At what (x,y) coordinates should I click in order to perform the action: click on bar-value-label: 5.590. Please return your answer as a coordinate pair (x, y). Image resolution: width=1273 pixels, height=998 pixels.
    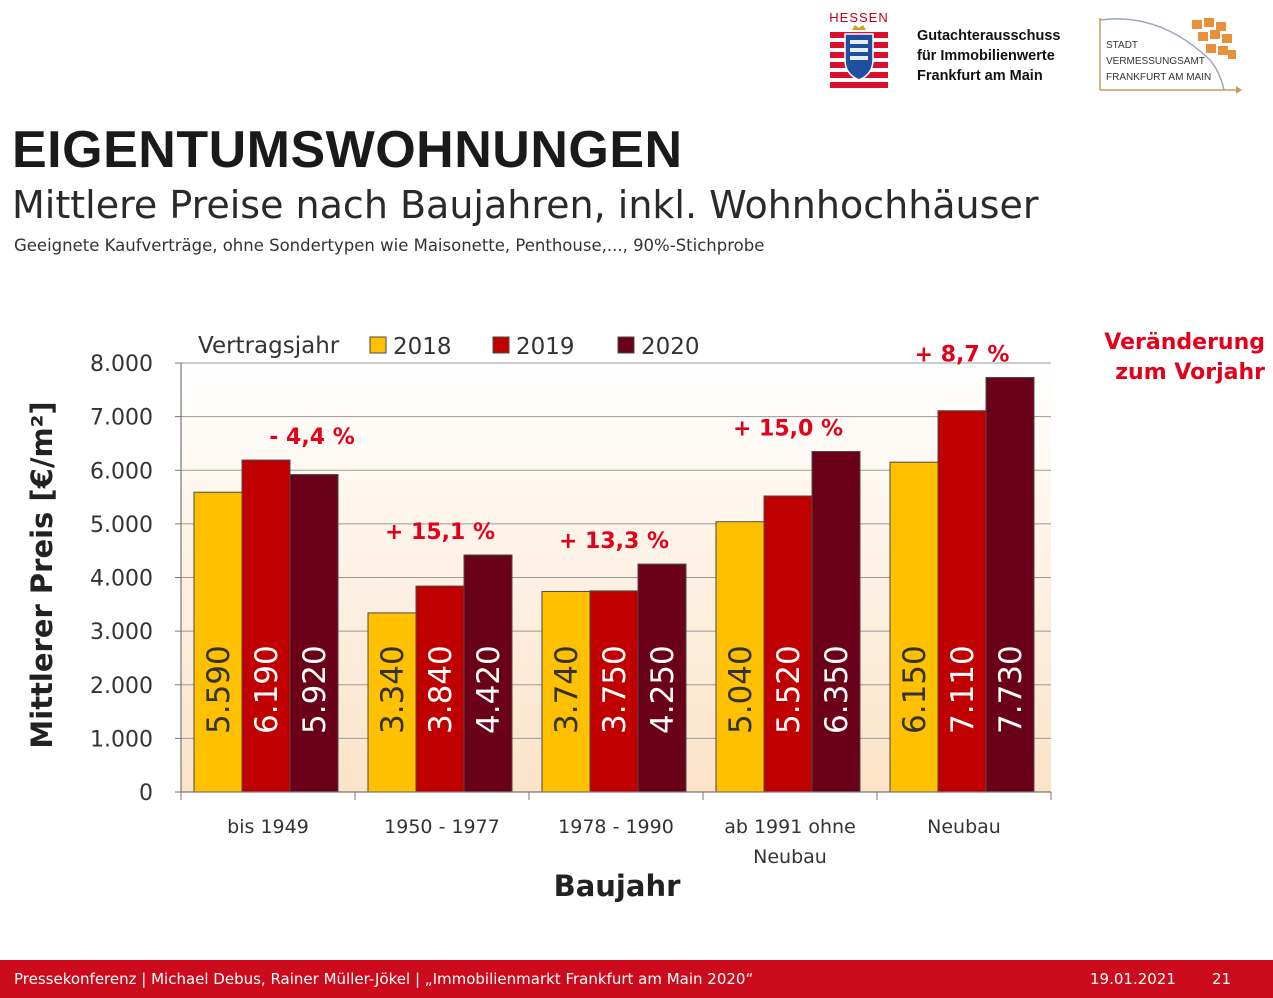
    Looking at the image, I should click on (219, 689).